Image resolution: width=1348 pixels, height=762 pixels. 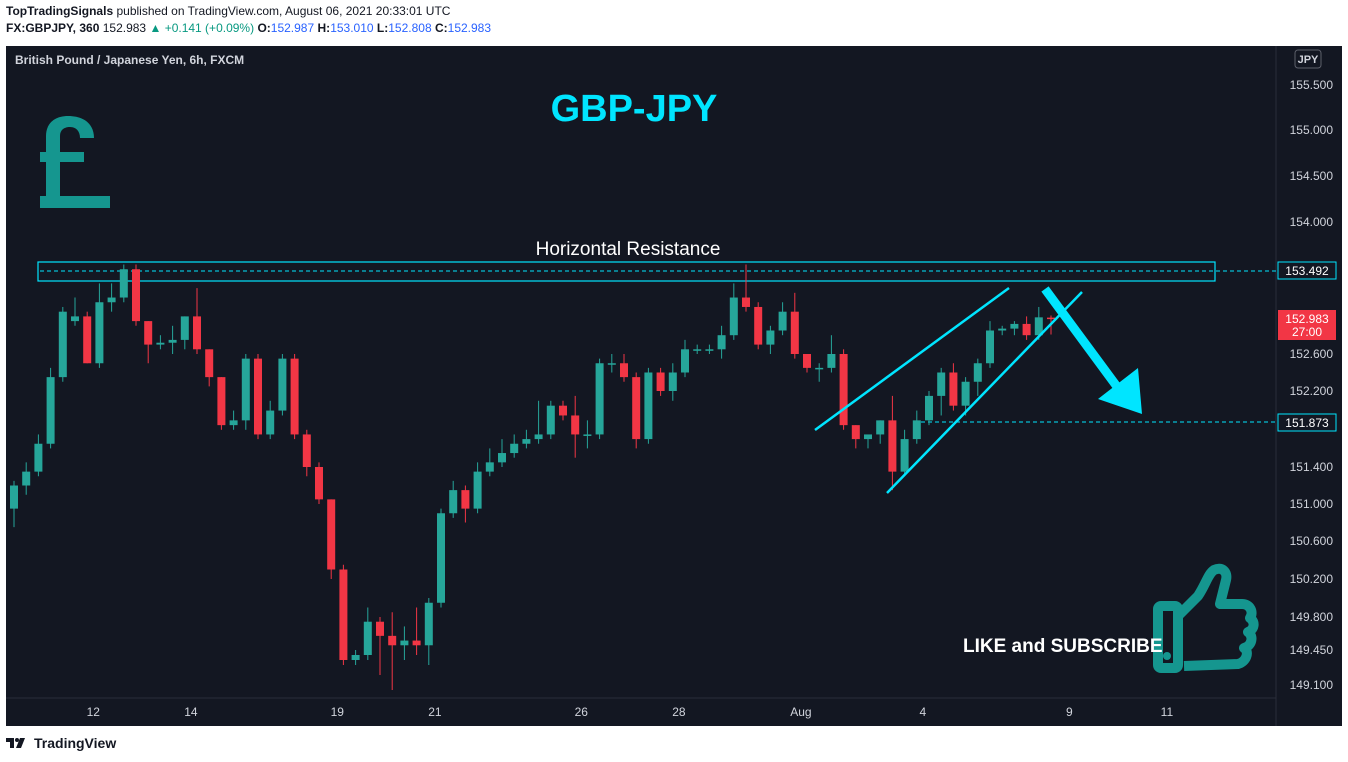 I want to click on time-tick-label: 4, so click(x=923, y=712).